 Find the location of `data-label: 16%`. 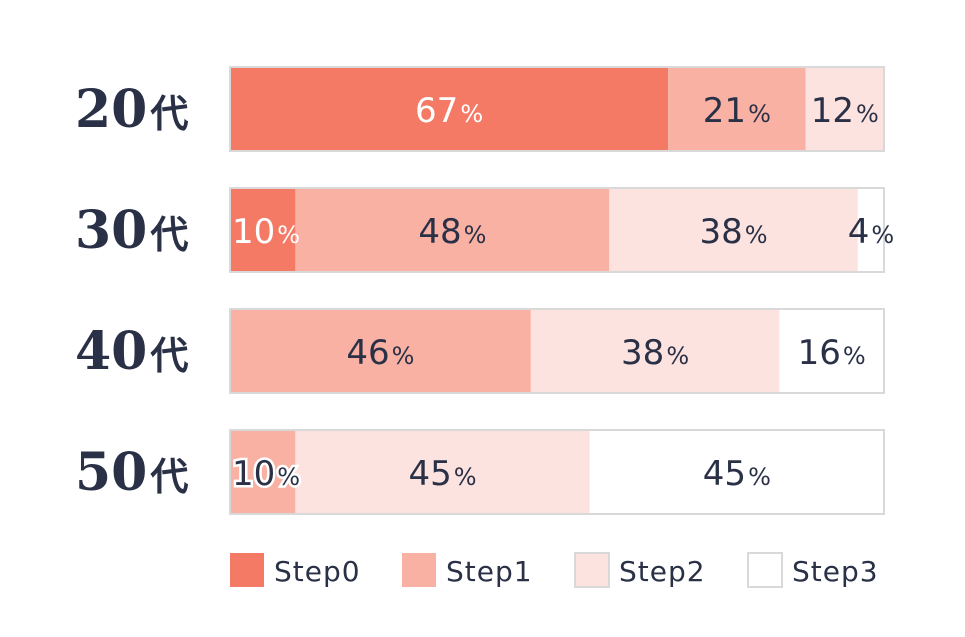

data-label: 16% is located at coordinates (832, 353).